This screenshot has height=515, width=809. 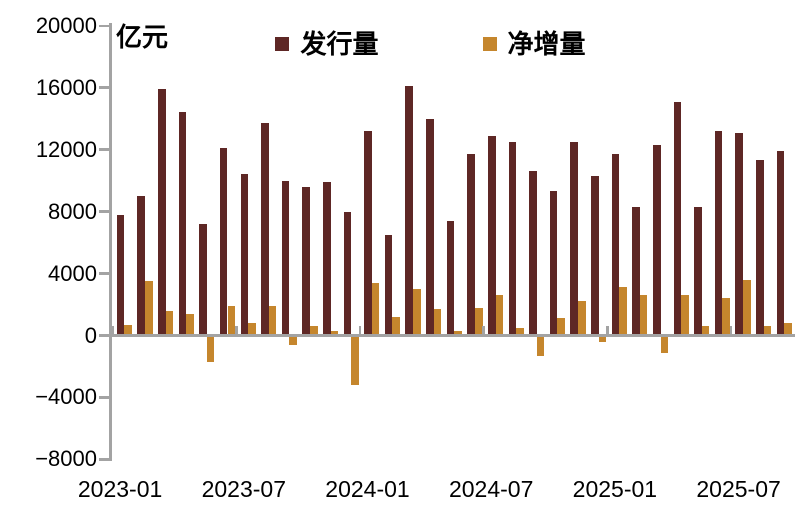 What do you see at coordinates (417, 44) in the screenshot?
I see `chart-legend: 发行量 净增量` at bounding box center [417, 44].